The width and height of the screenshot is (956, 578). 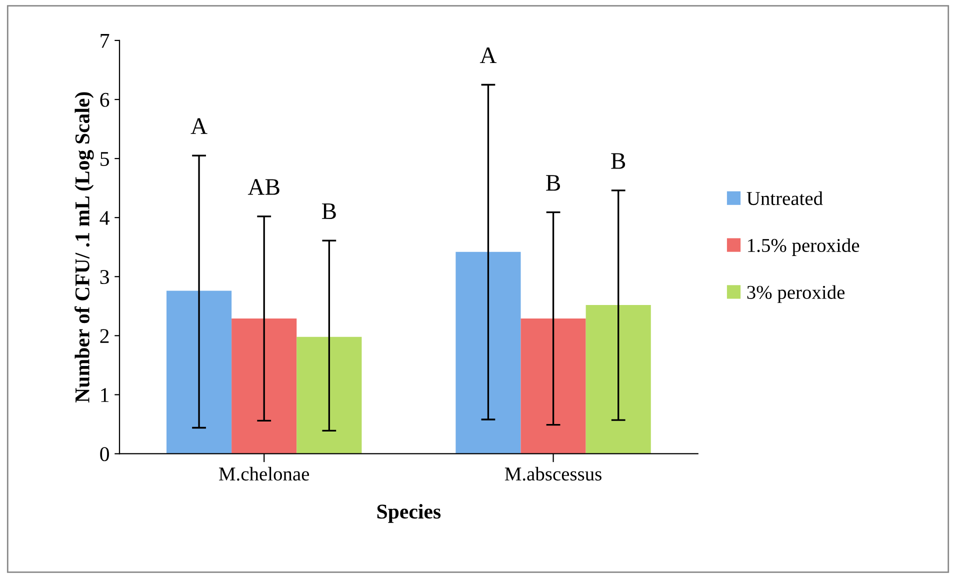 What do you see at coordinates (264, 473) in the screenshot?
I see `x-tick-label: M.chelonae` at bounding box center [264, 473].